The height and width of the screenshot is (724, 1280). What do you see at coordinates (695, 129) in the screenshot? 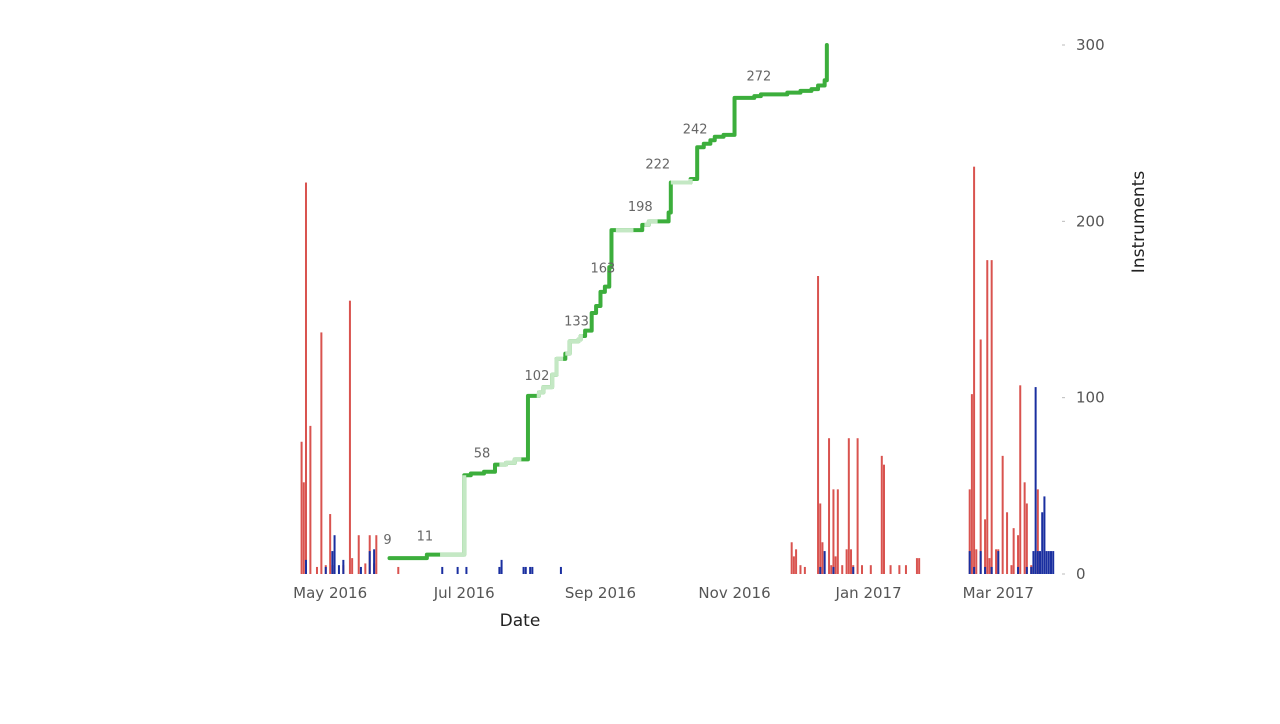
I see `data-label: 242` at bounding box center [695, 129].